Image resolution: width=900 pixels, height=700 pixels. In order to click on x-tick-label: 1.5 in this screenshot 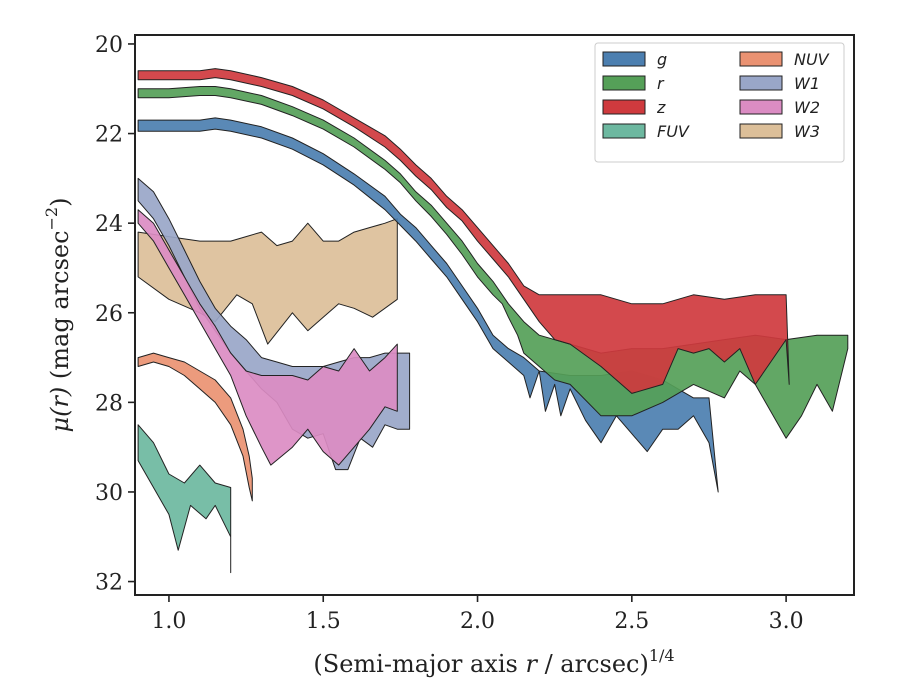, I will do `click(323, 621)`.